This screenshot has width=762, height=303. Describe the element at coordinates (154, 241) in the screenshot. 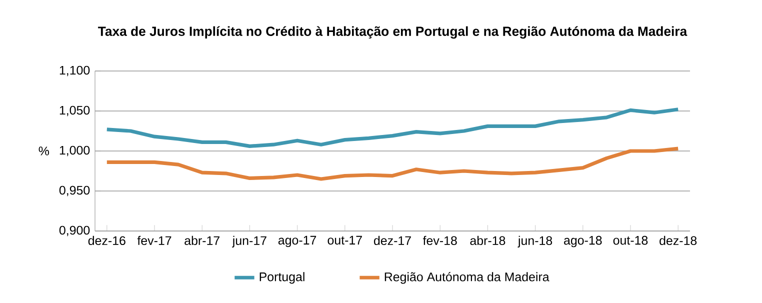

I see `x-tick-label: fev-17` at that location.